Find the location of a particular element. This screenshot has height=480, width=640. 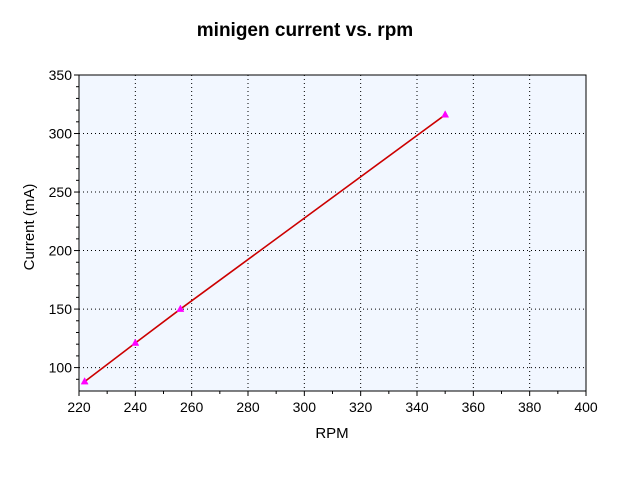

x-axis-title: RPM is located at coordinates (331, 433).